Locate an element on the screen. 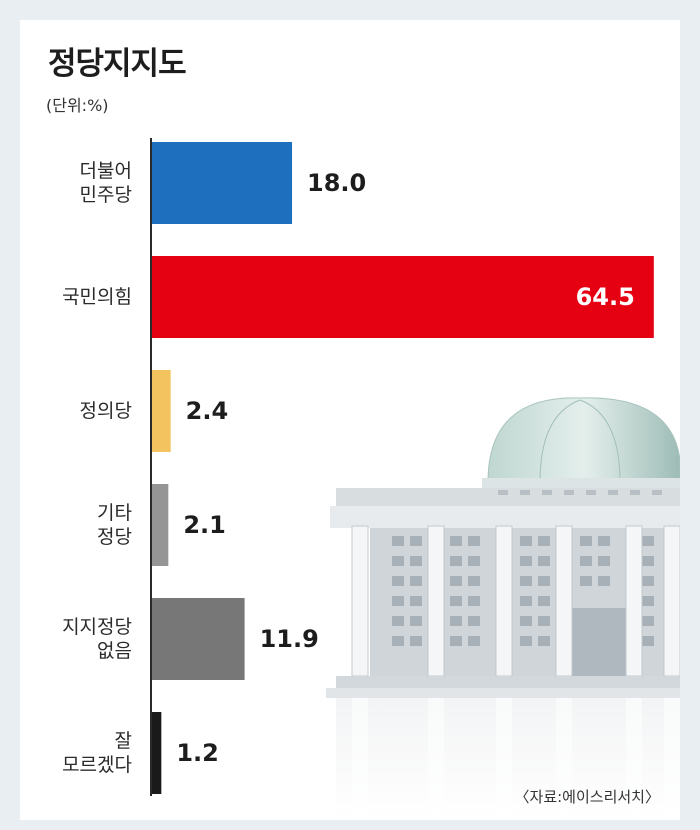 This screenshot has width=700, height=830. value-label-1: 18.0 is located at coordinates (336, 183).